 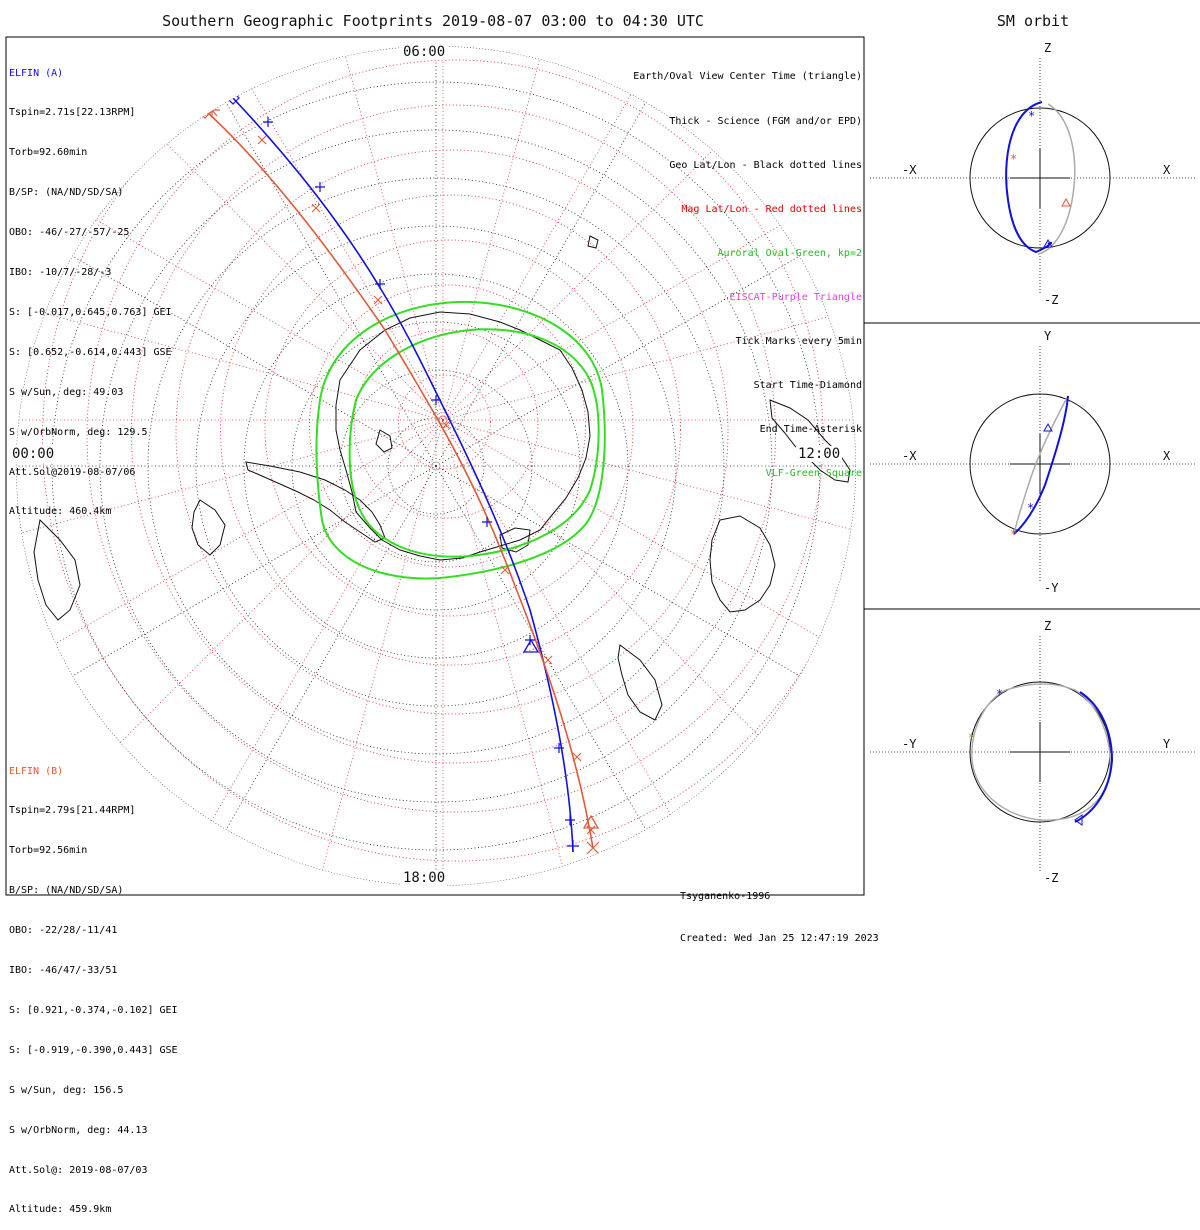 What do you see at coordinates (573, 846) in the screenshot?
I see `elfin-a-end` at bounding box center [573, 846].